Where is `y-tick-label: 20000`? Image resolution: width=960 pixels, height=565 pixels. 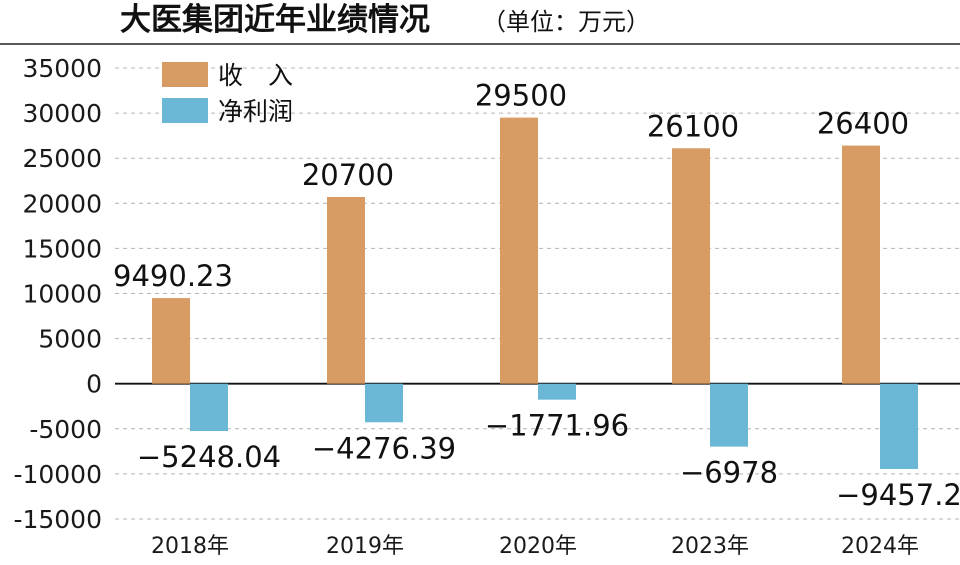 y-tick-label: 20000 is located at coordinates (62, 203).